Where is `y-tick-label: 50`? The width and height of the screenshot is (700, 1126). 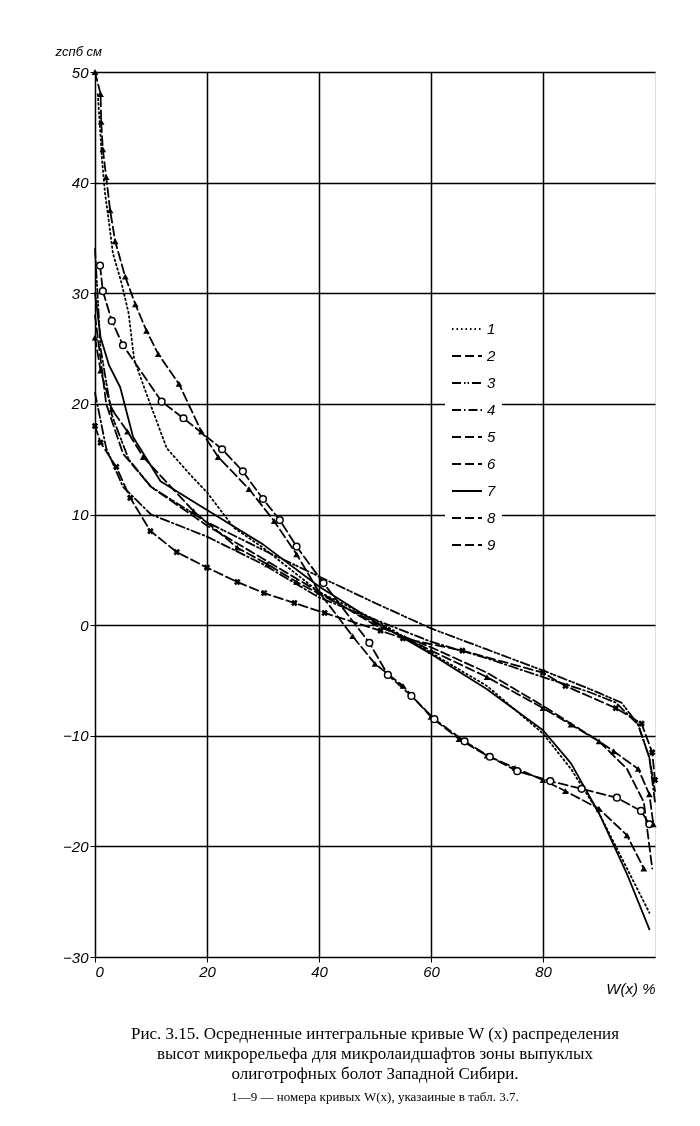 y-tick-label: 50 is located at coordinates (80, 72).